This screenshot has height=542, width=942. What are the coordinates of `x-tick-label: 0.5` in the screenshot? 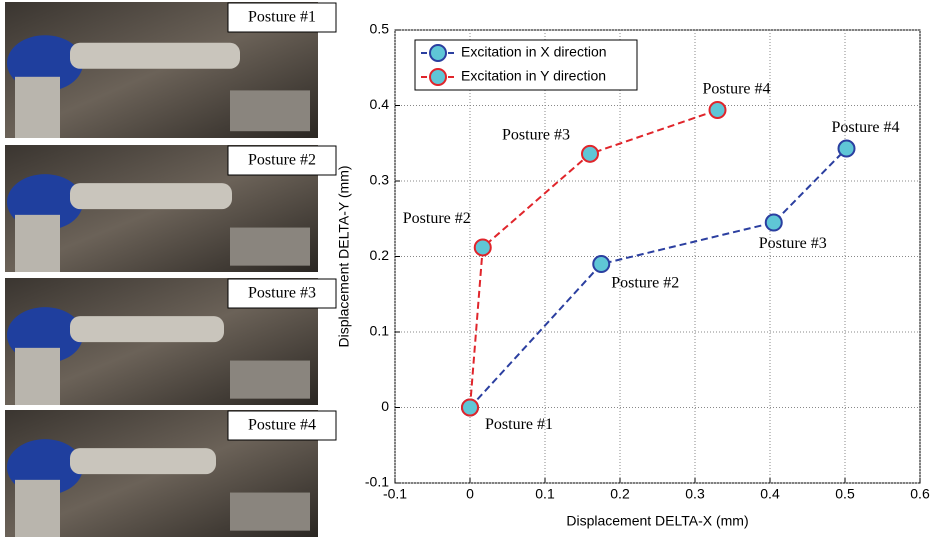 It's located at (845, 494).